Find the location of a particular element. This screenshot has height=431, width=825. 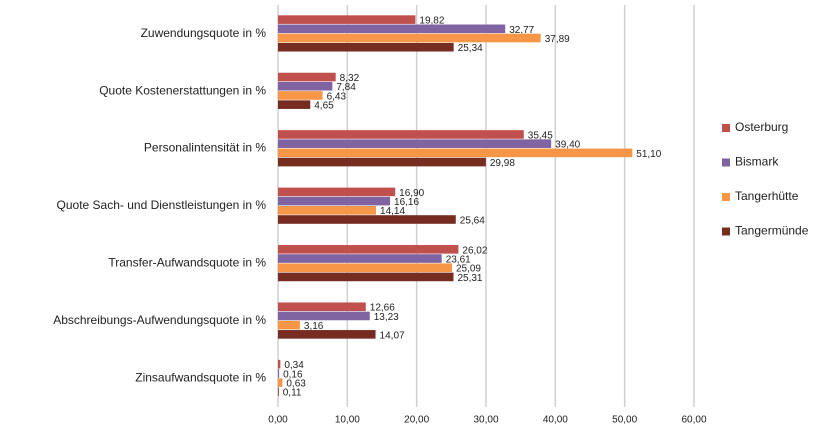

value-label: 13,23 is located at coordinates (386, 317).